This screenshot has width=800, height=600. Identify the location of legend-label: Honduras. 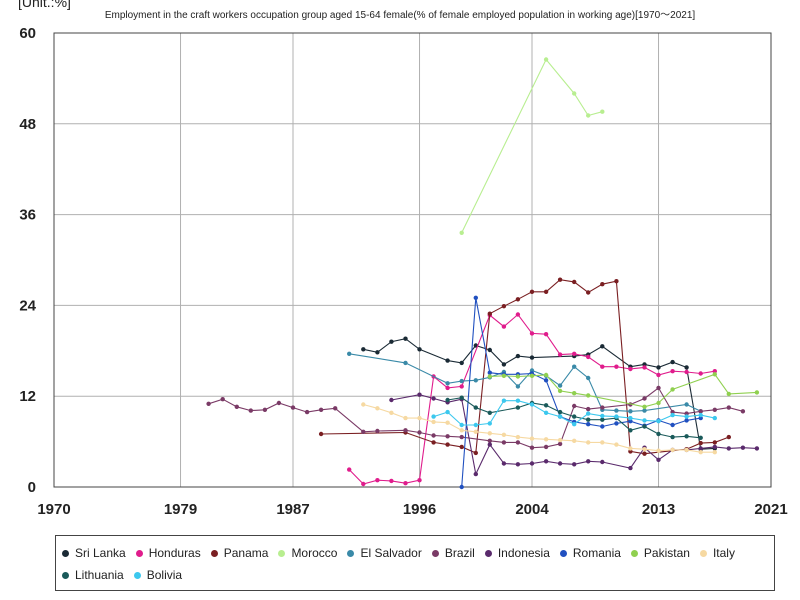
(174, 553).